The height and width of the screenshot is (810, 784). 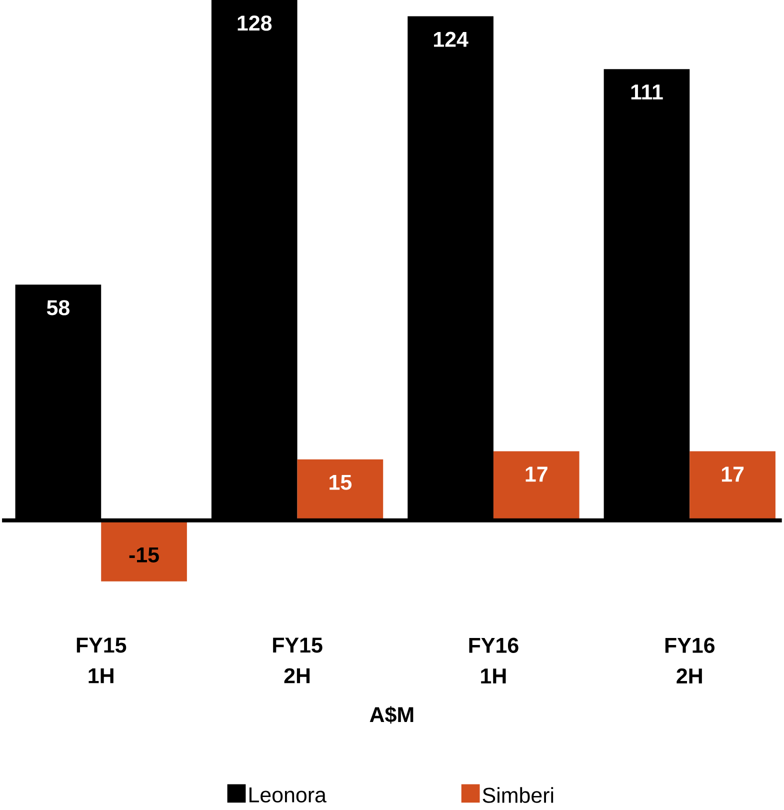 What do you see at coordinates (144, 554) in the screenshot?
I see `data-label: -15` at bounding box center [144, 554].